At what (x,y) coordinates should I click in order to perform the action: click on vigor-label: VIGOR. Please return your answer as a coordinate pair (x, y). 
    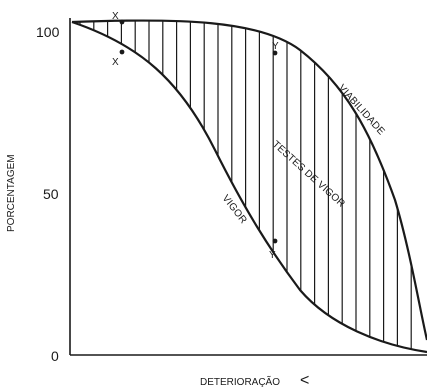
    Looking at the image, I should click on (234, 209).